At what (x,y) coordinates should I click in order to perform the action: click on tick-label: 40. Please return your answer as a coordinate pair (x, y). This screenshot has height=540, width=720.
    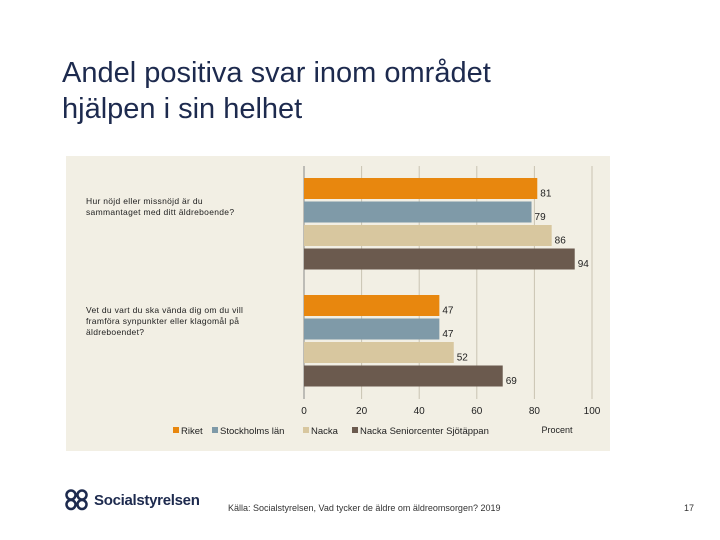
    Looking at the image, I should click on (420, 411).